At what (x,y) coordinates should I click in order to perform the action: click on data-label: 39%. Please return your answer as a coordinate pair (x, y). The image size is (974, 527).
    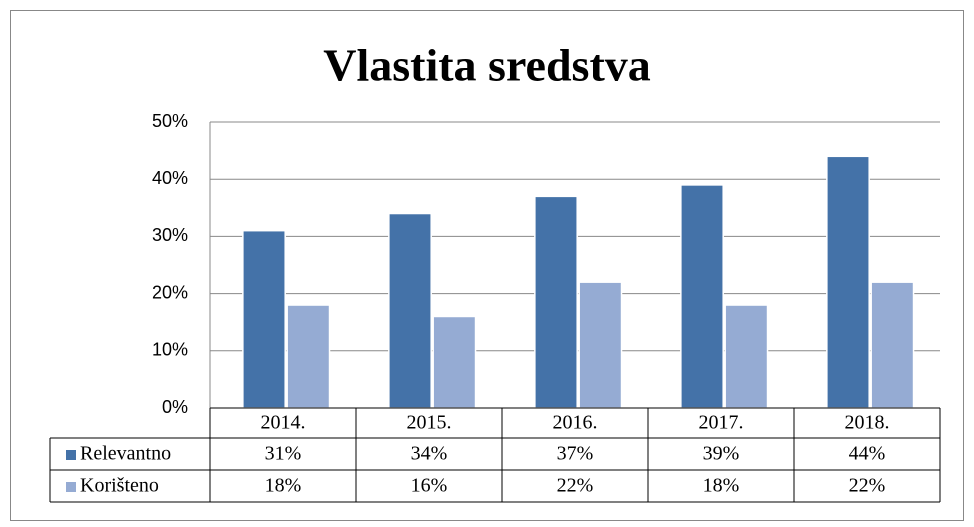
    Looking at the image, I should click on (721, 454).